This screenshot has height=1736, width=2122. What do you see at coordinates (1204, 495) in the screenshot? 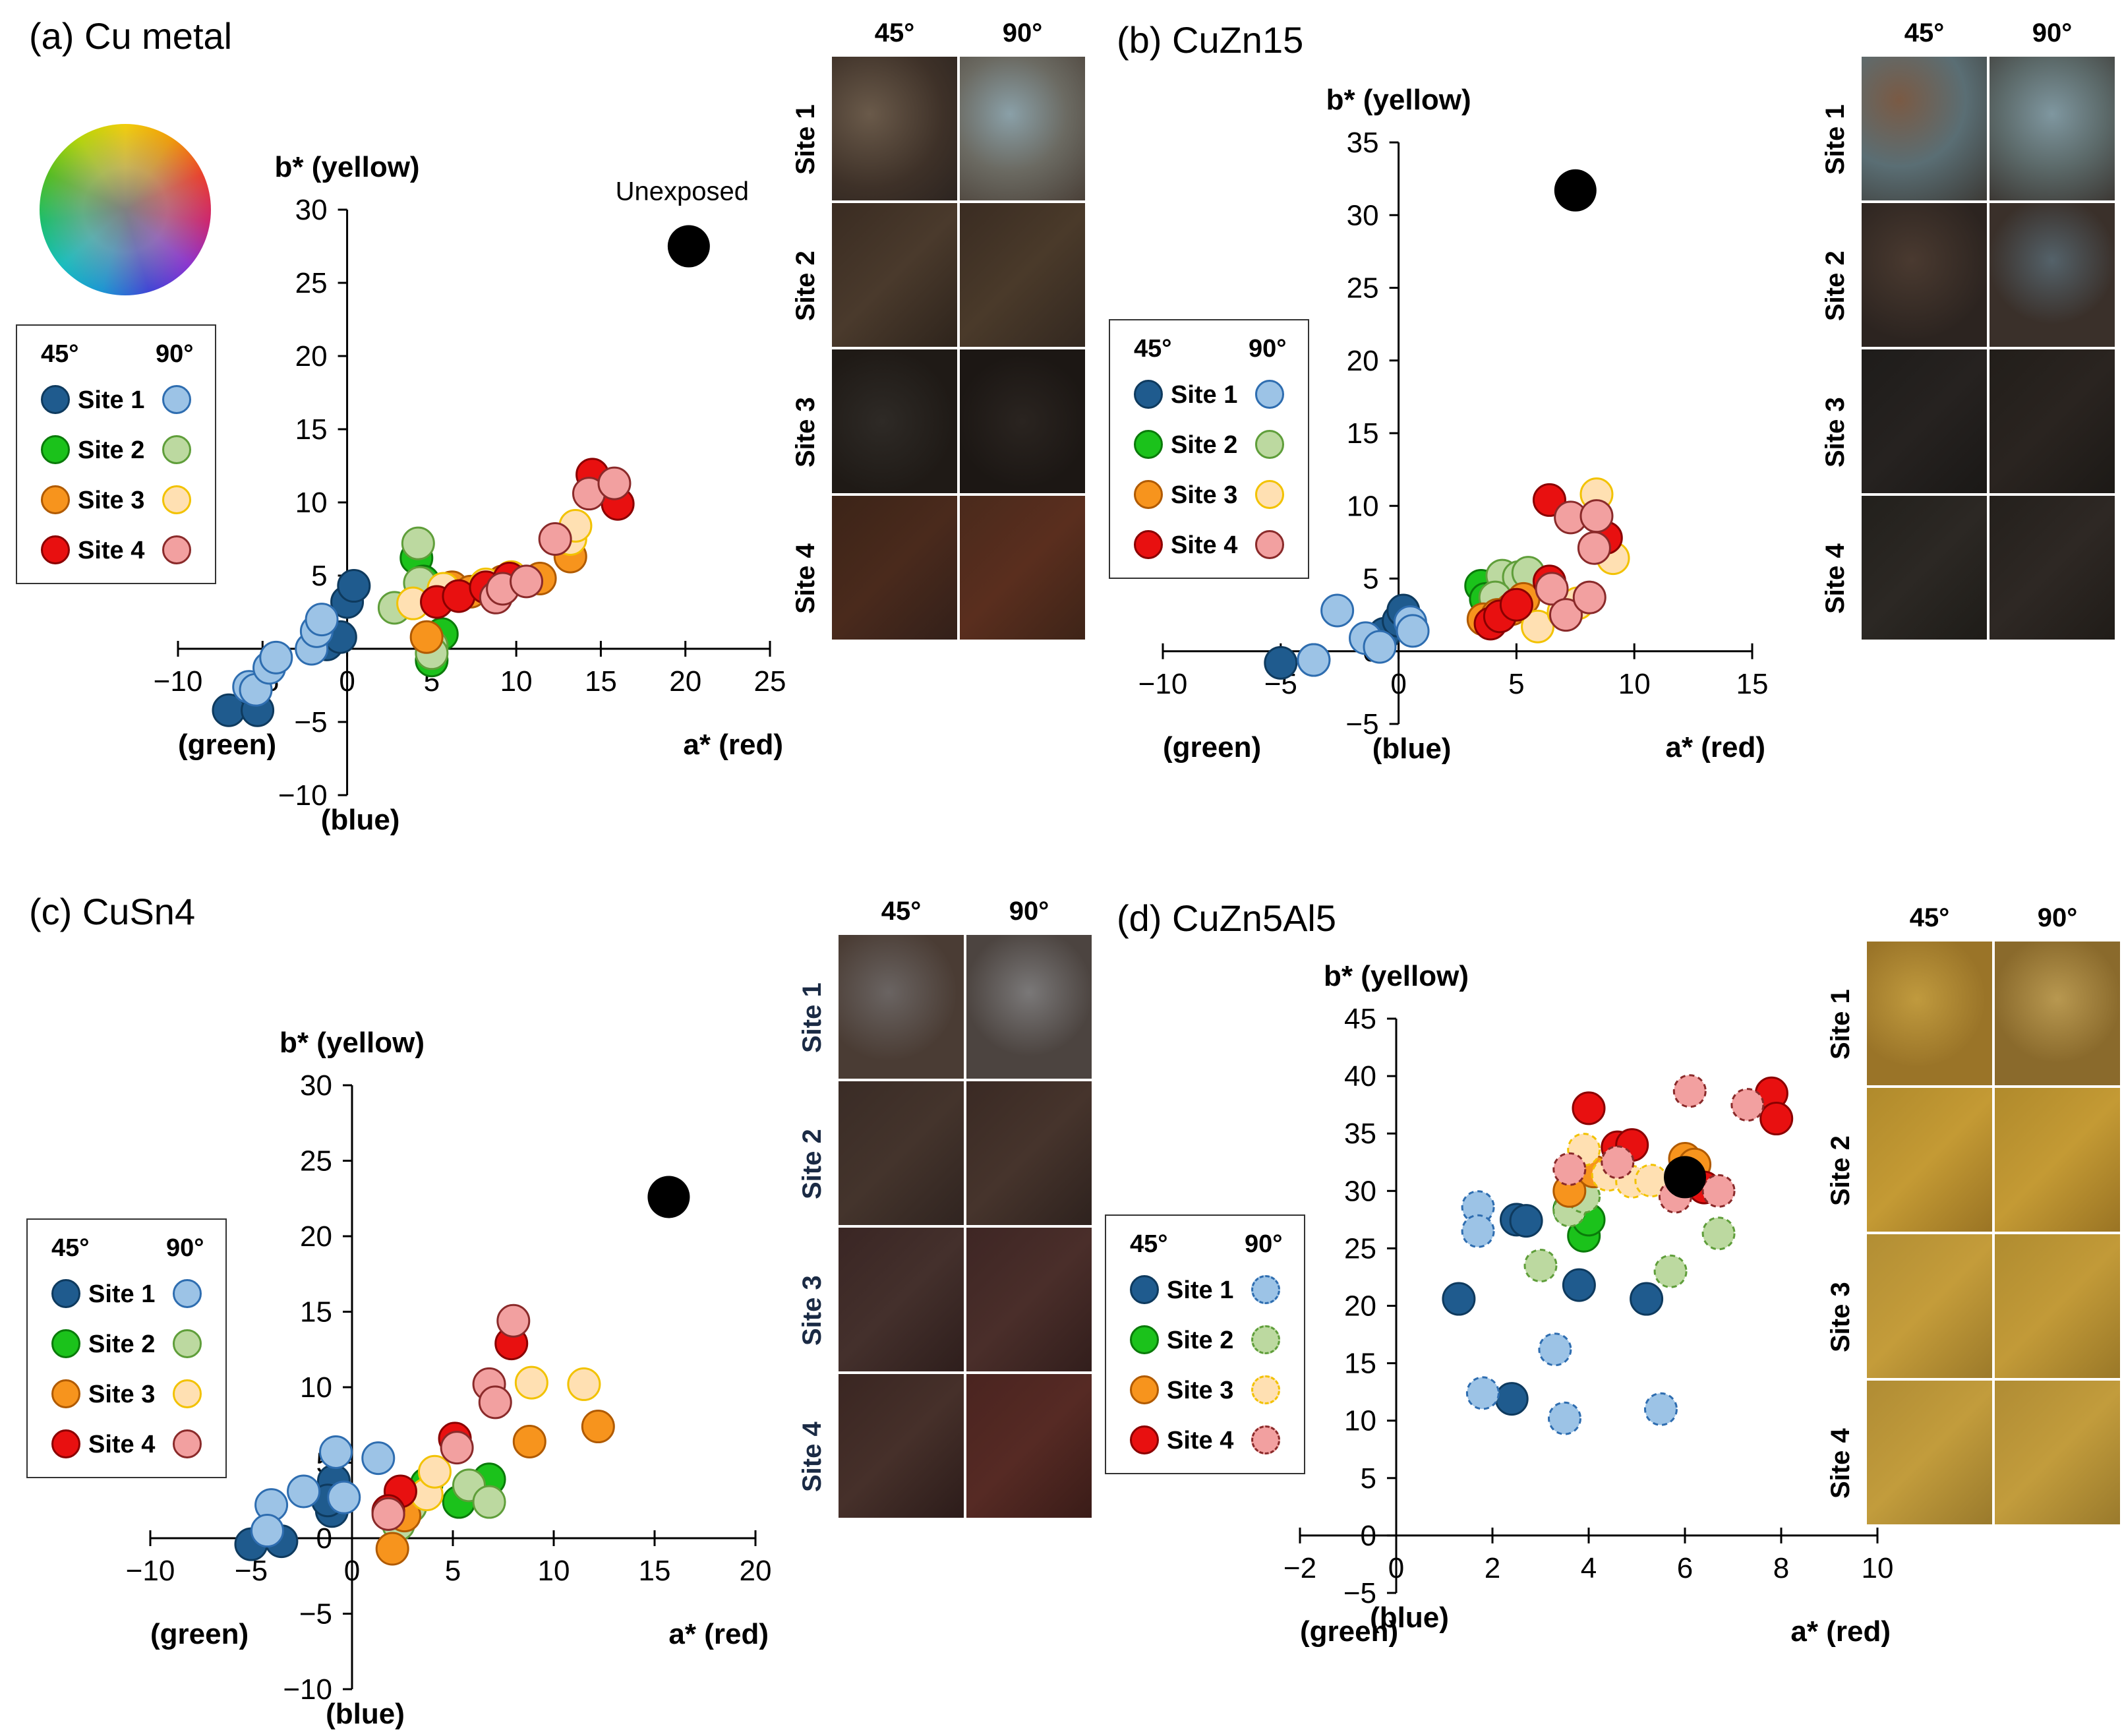
I see `legend-site-label: Site 3` at bounding box center [1204, 495].